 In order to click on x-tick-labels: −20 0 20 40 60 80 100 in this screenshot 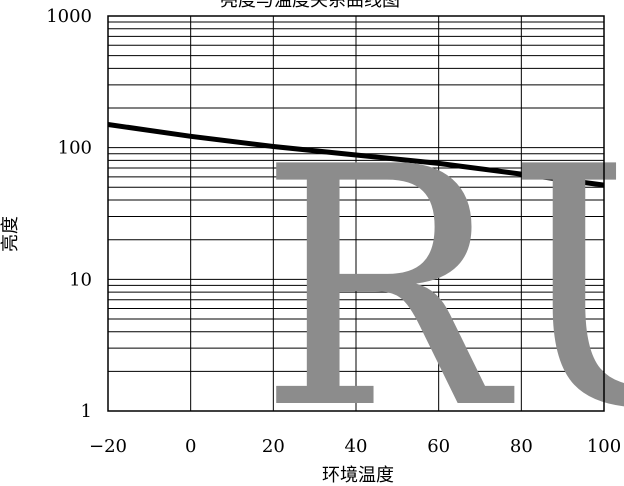, I will do `click(355, 446)`.